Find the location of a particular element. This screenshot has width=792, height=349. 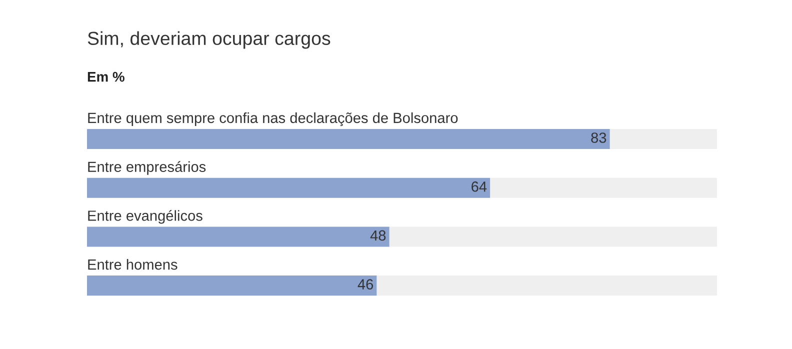

y-tick-label: Entre evangélicos is located at coordinates (145, 217).